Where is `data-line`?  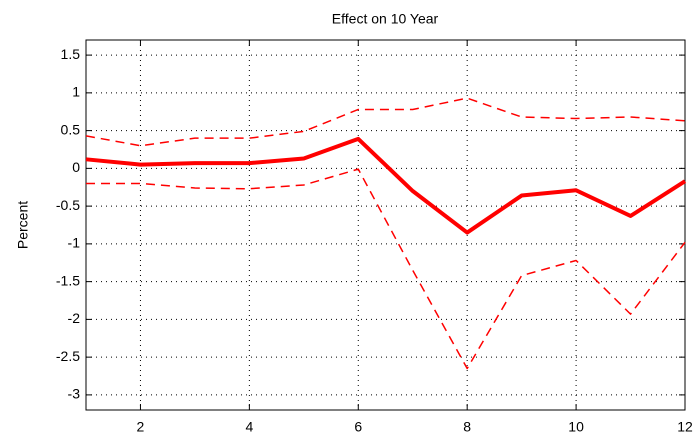 data-line is located at coordinates (385, 122).